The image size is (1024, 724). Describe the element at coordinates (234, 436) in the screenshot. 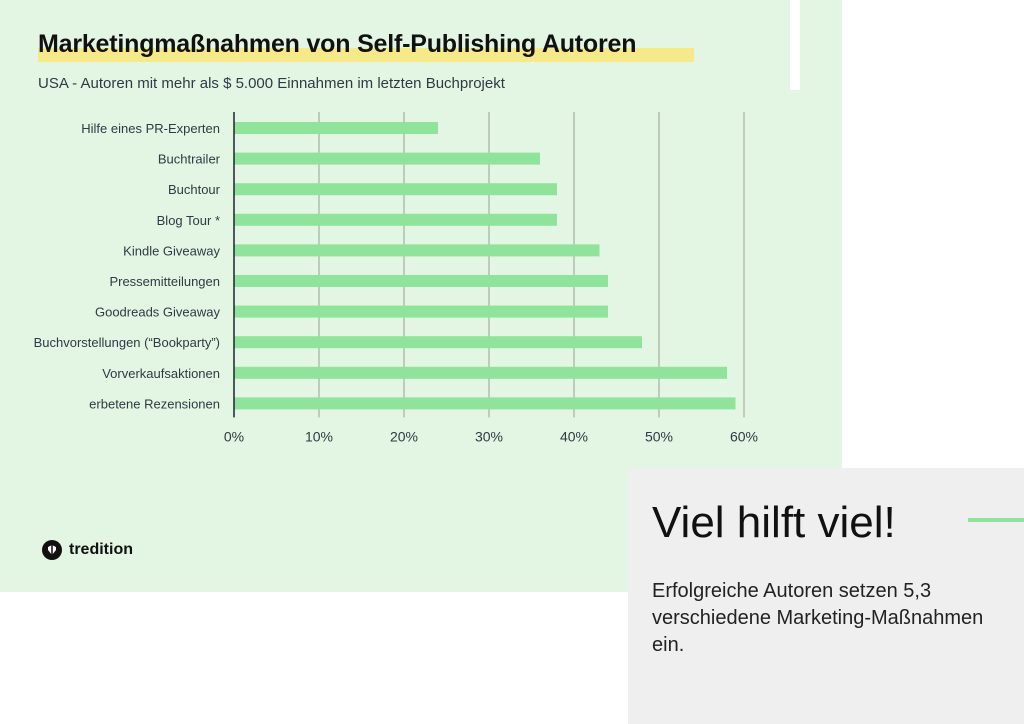

I see `x-tick-label: 0%` at that location.